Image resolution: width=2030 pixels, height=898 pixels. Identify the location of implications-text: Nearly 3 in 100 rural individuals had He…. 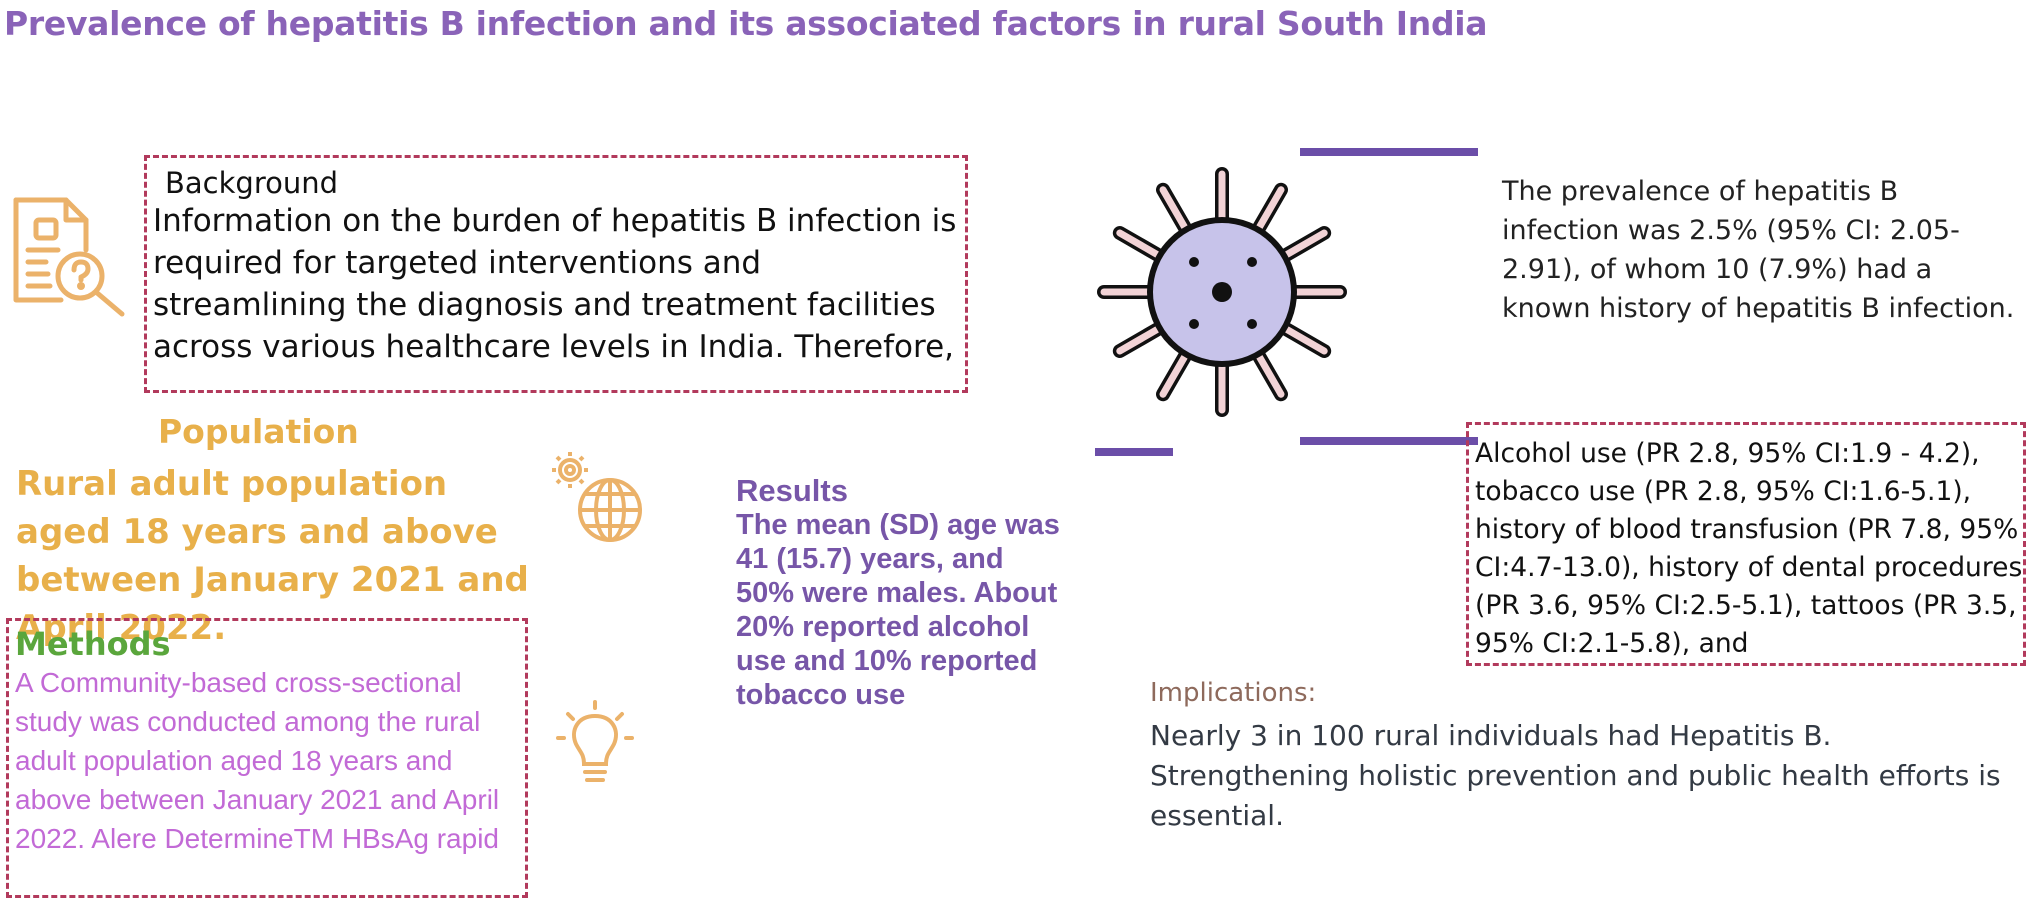
(1575, 775).